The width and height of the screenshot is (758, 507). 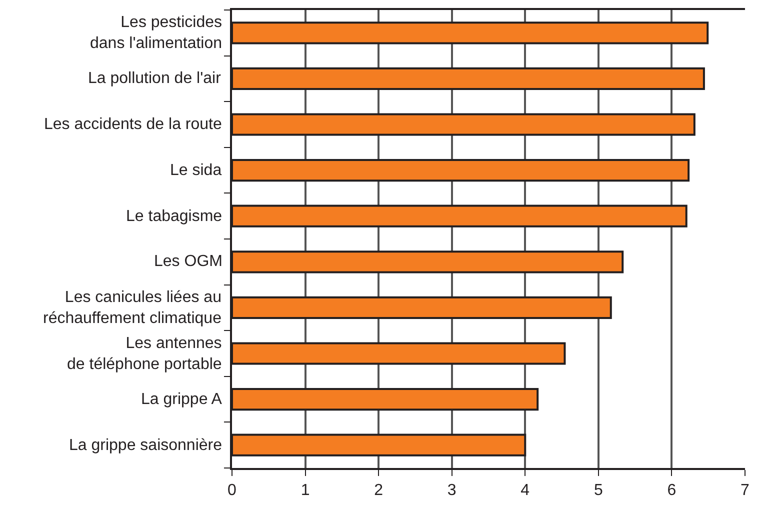 What do you see at coordinates (598, 491) in the screenshot?
I see `x-tick-label: 5` at bounding box center [598, 491].